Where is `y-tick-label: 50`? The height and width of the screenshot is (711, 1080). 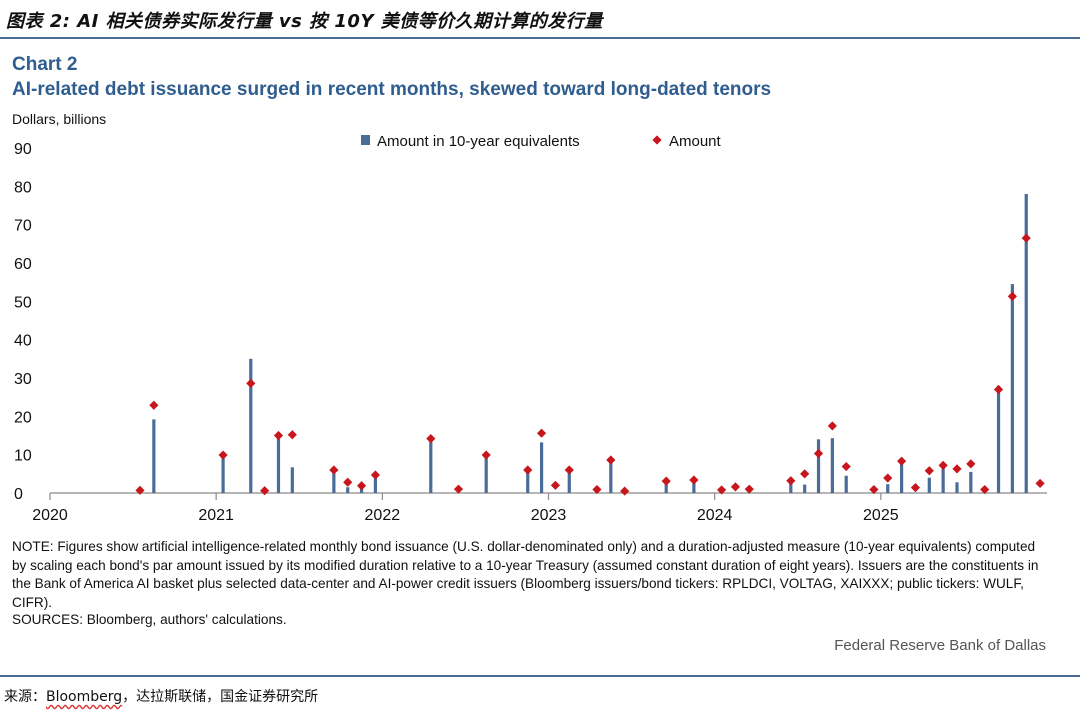
y-tick-label: 50 is located at coordinates (23, 302).